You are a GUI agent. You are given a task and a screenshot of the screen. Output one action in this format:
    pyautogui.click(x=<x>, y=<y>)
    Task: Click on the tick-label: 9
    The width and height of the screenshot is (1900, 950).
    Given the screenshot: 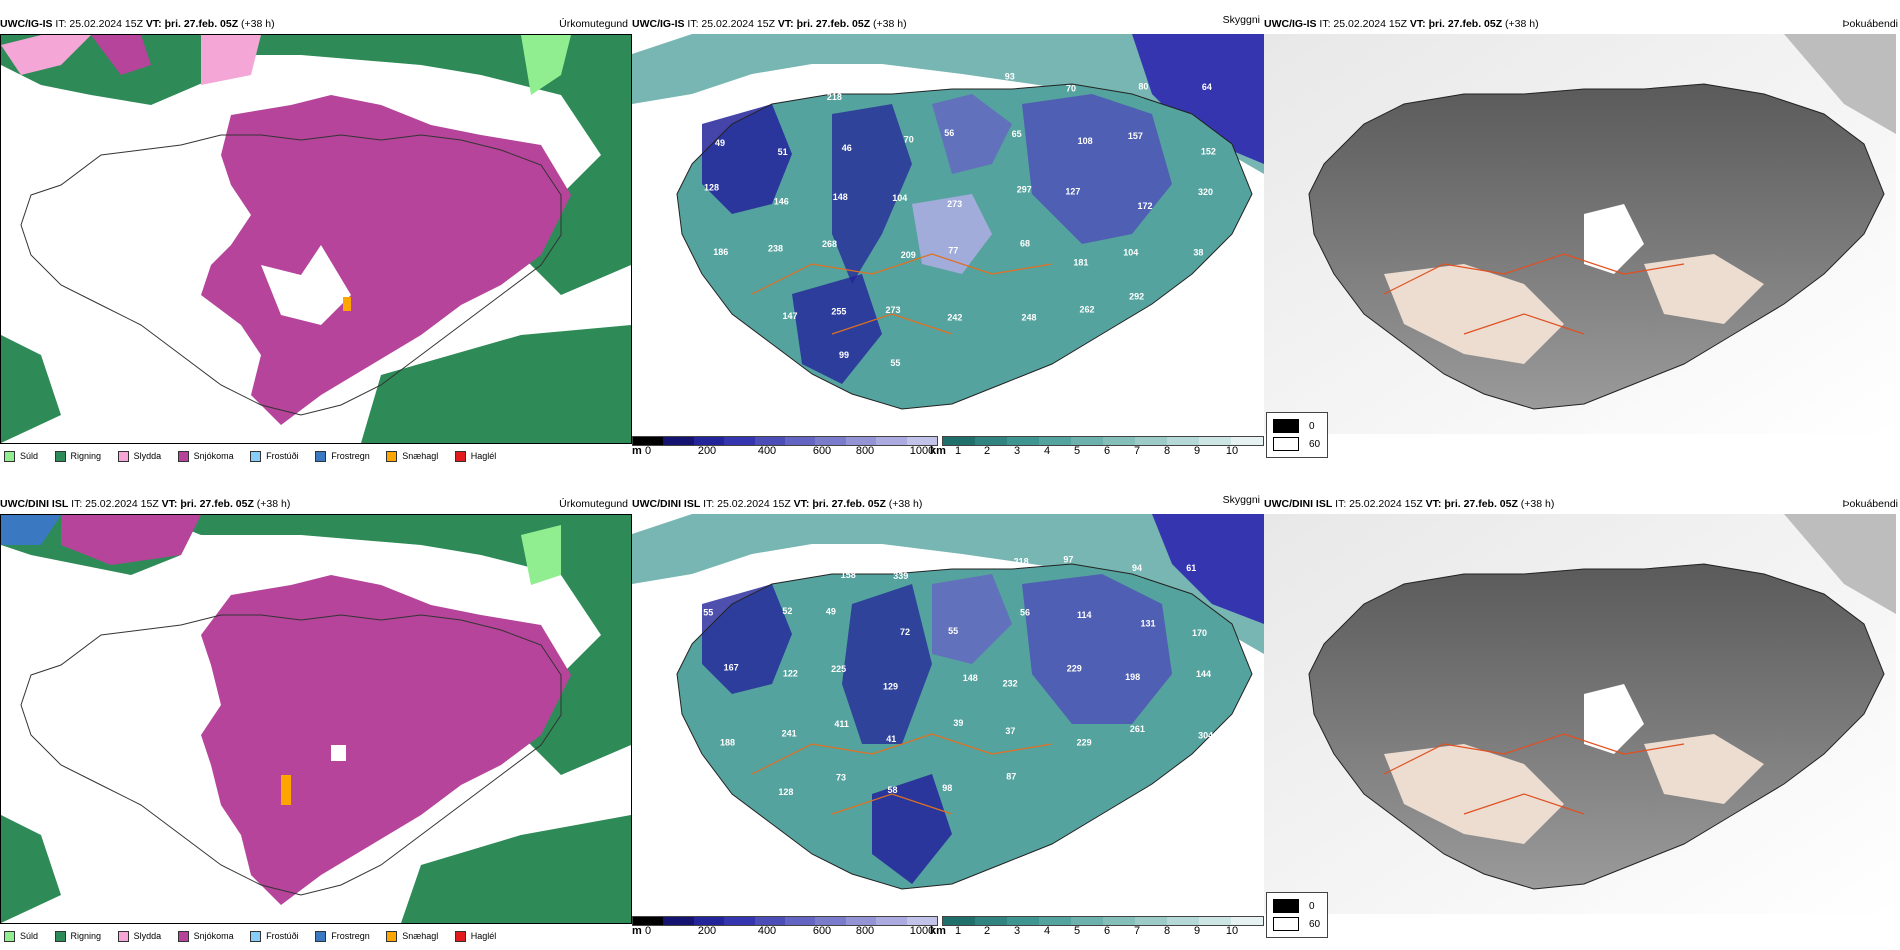 What is the action you would take?
    pyautogui.click(x=1197, y=931)
    